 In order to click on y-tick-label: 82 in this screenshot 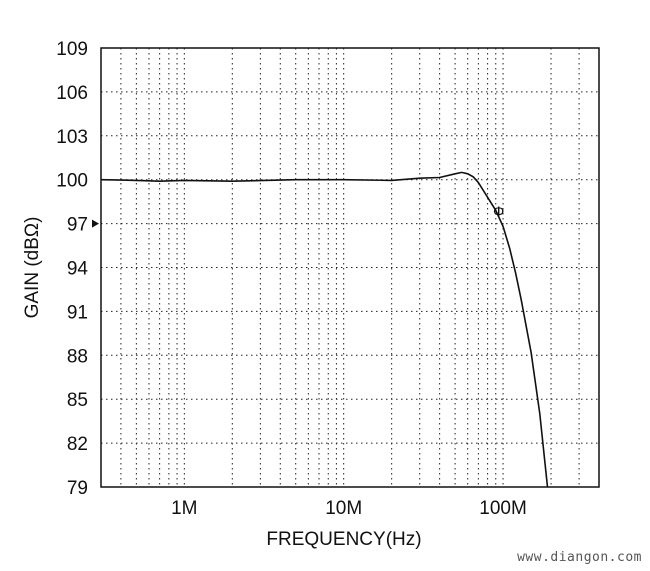, I will do `click(77, 444)`.